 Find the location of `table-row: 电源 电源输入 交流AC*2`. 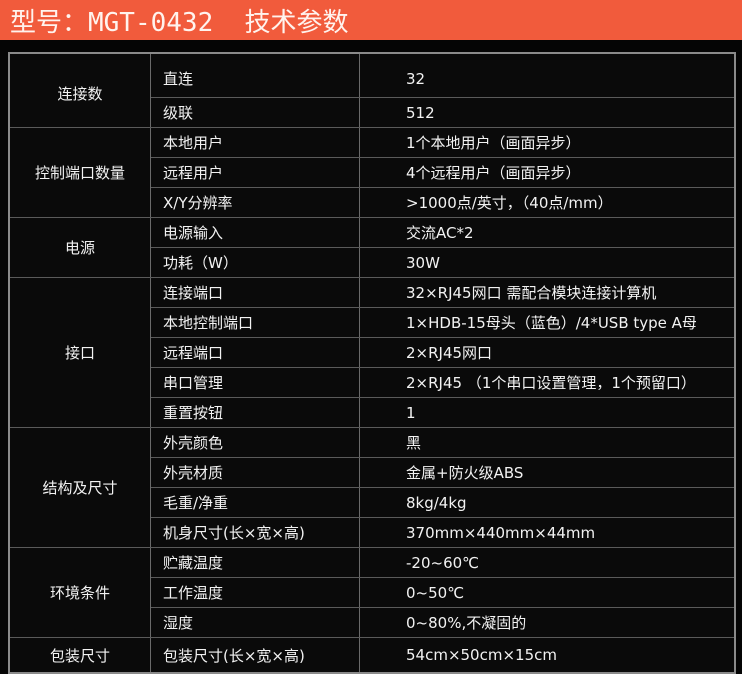

table-row: 电源 电源输入 交流AC*2 is located at coordinates (372, 247).